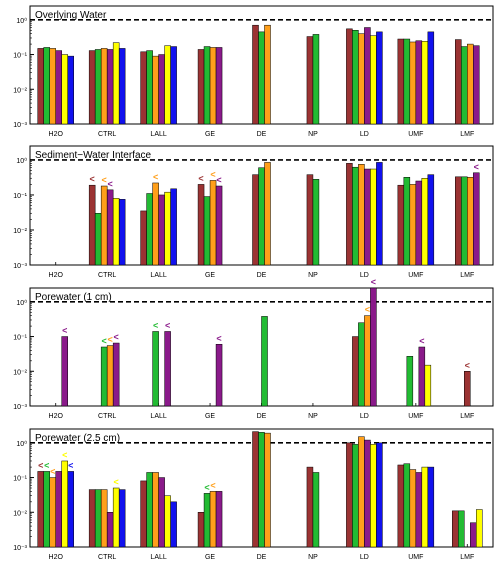  Describe the element at coordinates (77, 438) in the screenshot. I see `panel-title: Porewater (2.5 cm)` at that location.